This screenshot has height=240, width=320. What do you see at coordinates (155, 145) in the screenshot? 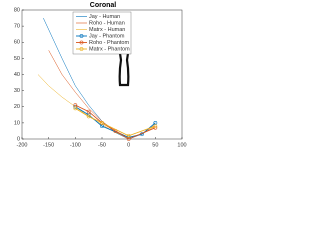
I see `x-tick-label: 50` at bounding box center [155, 145].